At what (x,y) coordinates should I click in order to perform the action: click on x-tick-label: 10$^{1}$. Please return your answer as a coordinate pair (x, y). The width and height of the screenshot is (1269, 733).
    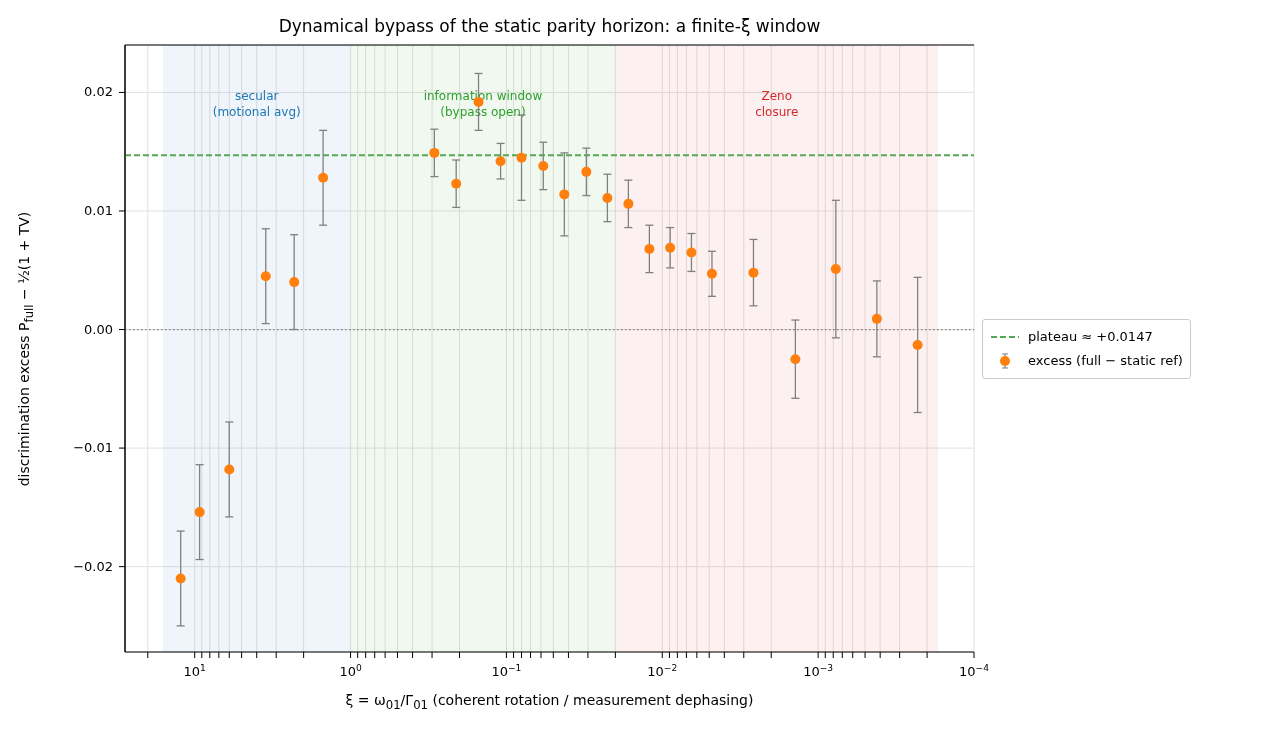
    Looking at the image, I should click on (194, 671).